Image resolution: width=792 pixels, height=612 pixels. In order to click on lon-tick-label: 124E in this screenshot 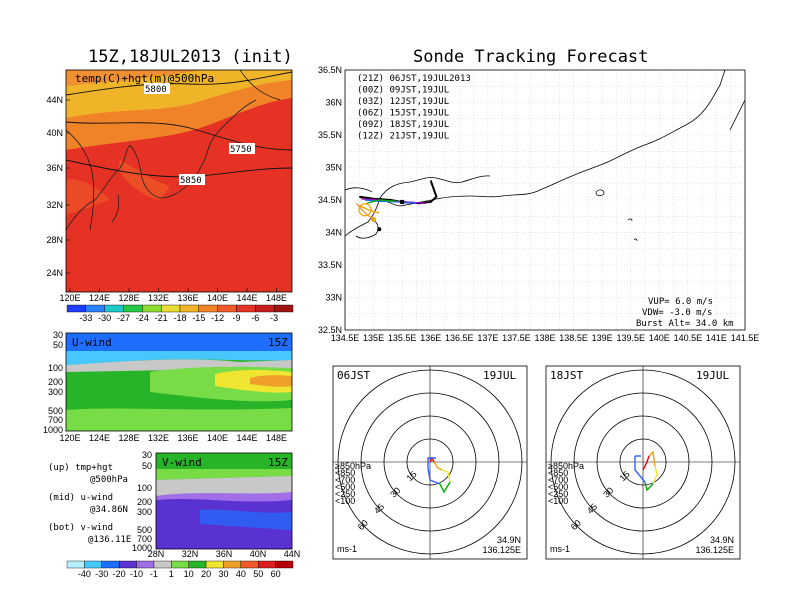, I will do `click(99, 438)`.